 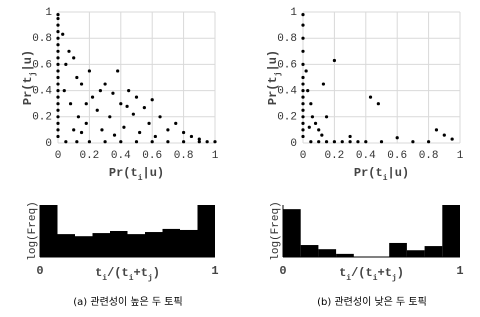 What do you see at coordinates (293, 144) in the screenshot?
I see `y-tick-label: 0` at bounding box center [293, 144].